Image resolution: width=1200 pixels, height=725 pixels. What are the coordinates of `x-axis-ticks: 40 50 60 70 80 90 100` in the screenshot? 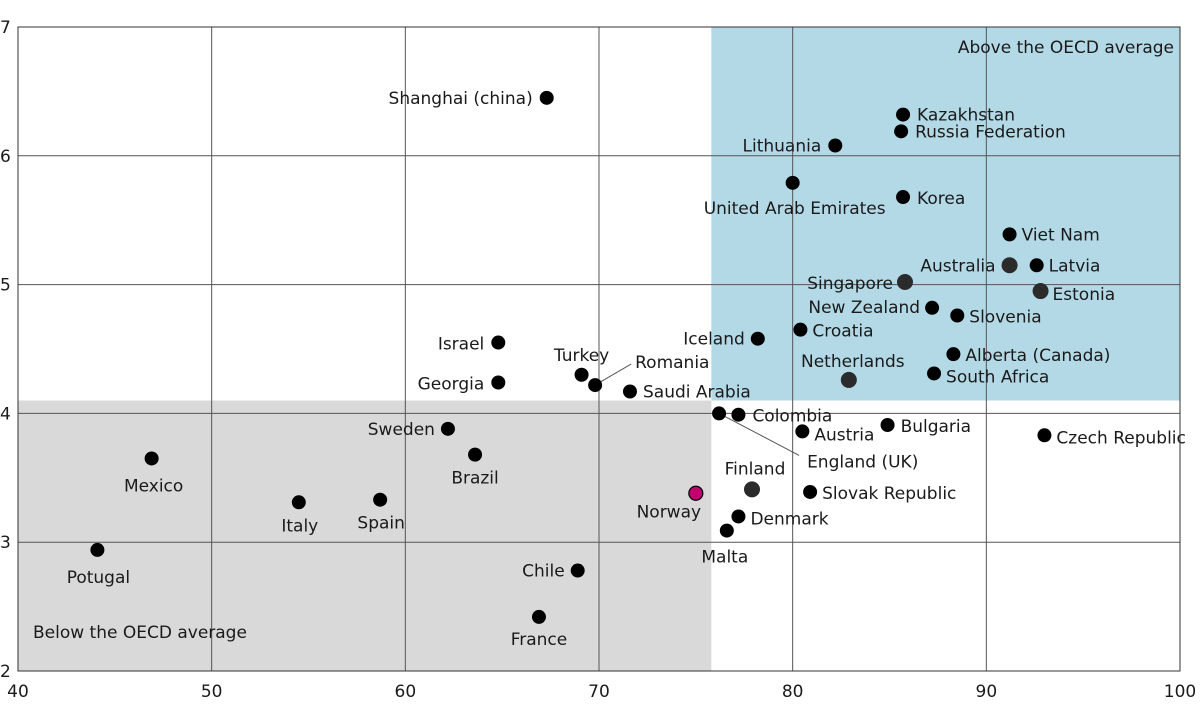 It's located at (601, 692).